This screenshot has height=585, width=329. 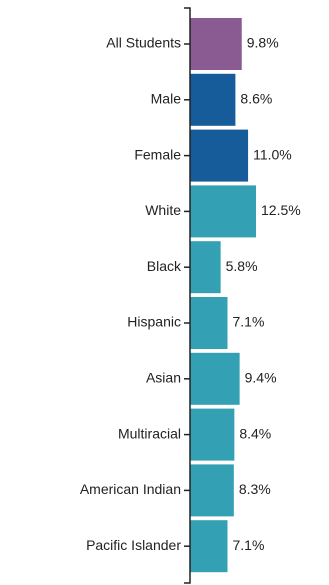 What do you see at coordinates (163, 378) in the screenshot?
I see `category-label-asian: Asian` at bounding box center [163, 378].